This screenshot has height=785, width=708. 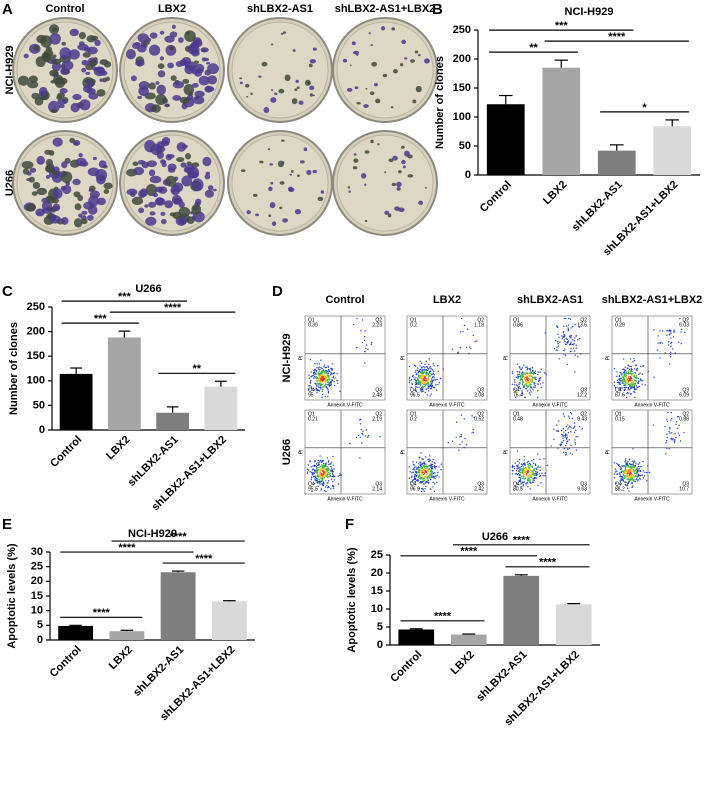 What do you see at coordinates (620, 395) in the screenshot?
I see `quadrant-value: 87.6` at bounding box center [620, 395].